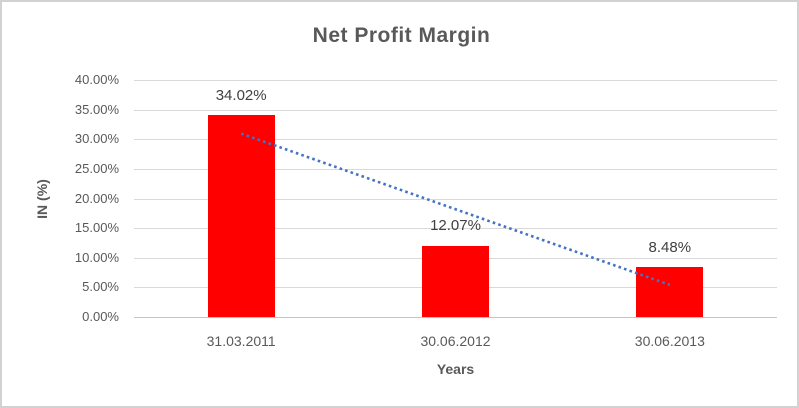  Describe the element at coordinates (241, 216) in the screenshot. I see `bar-31.03.2011` at that location.